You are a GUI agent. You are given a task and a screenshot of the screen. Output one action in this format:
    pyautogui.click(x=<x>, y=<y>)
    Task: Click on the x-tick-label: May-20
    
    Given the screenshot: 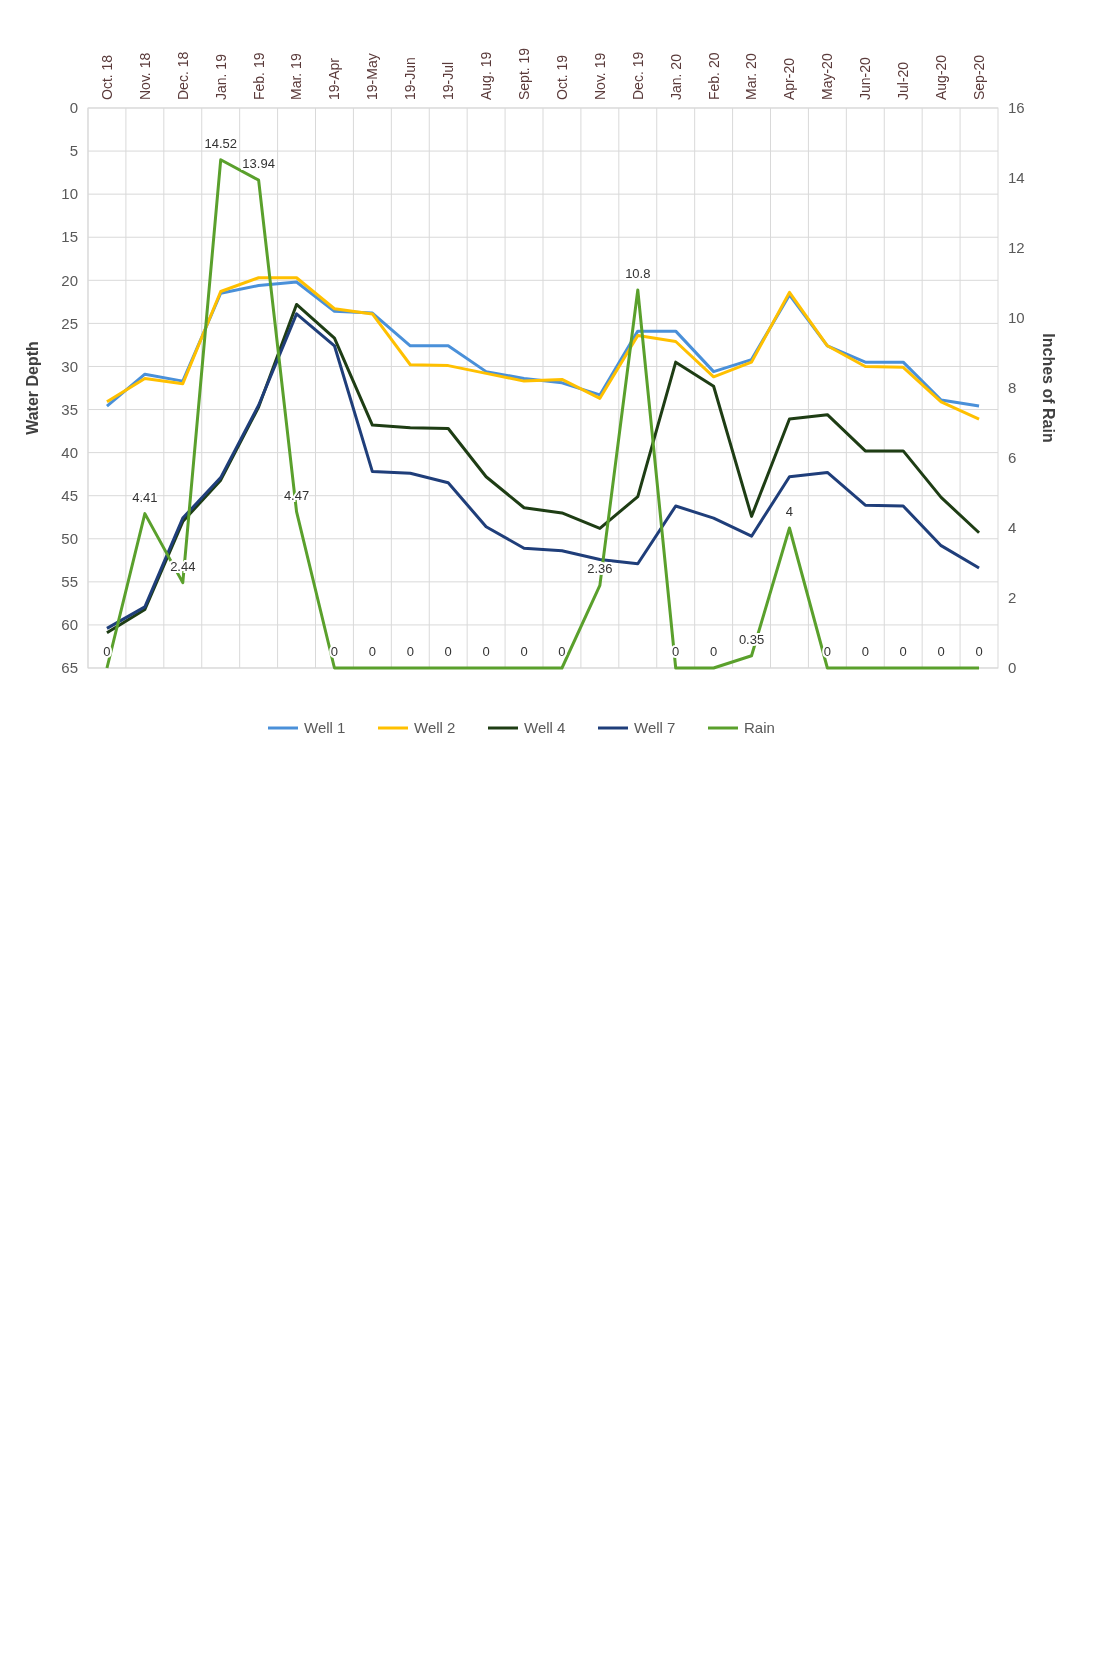 What is the action you would take?
    pyautogui.click(x=827, y=76)
    